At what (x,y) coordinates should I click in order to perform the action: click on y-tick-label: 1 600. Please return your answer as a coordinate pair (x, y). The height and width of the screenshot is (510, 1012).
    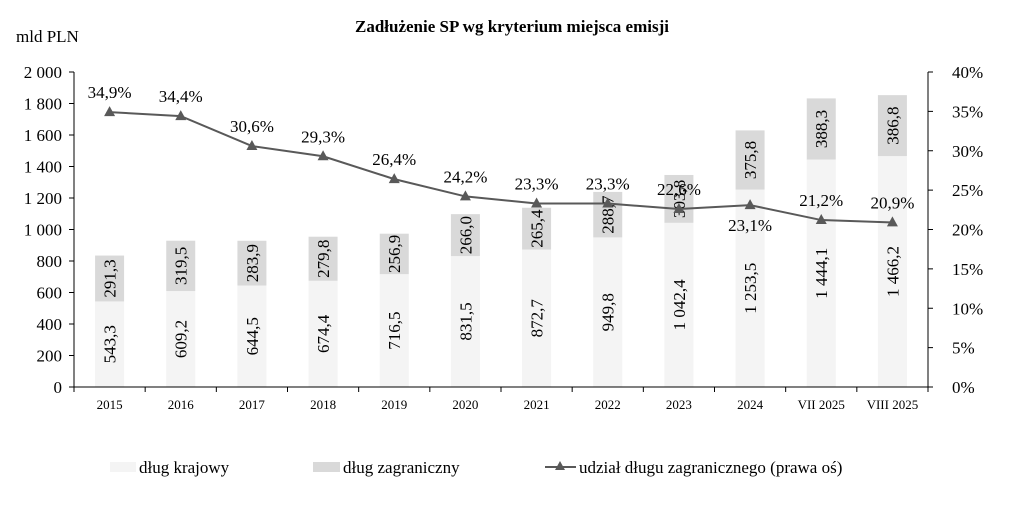
    Looking at the image, I should click on (43, 135).